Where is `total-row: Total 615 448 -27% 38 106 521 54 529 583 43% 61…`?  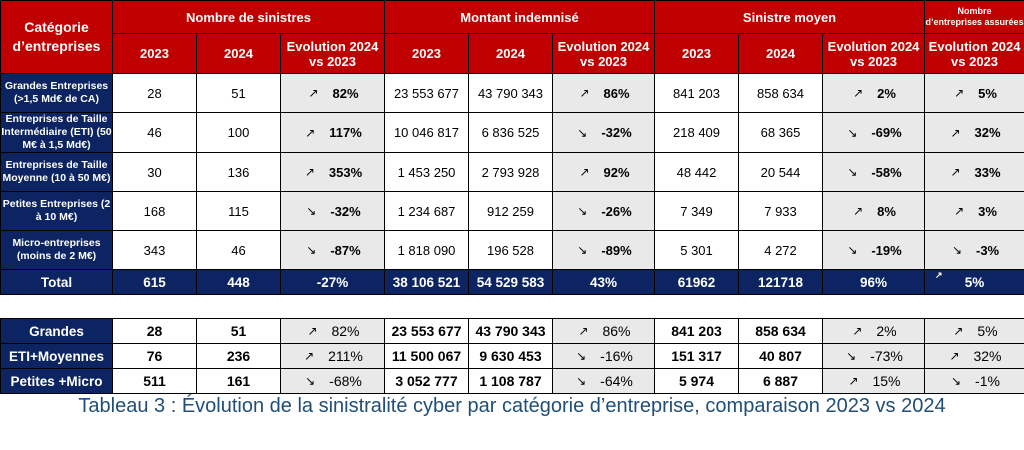 total-row: Total 615 448 -27% 38 106 521 54 529 583 43% 61… is located at coordinates (512, 282).